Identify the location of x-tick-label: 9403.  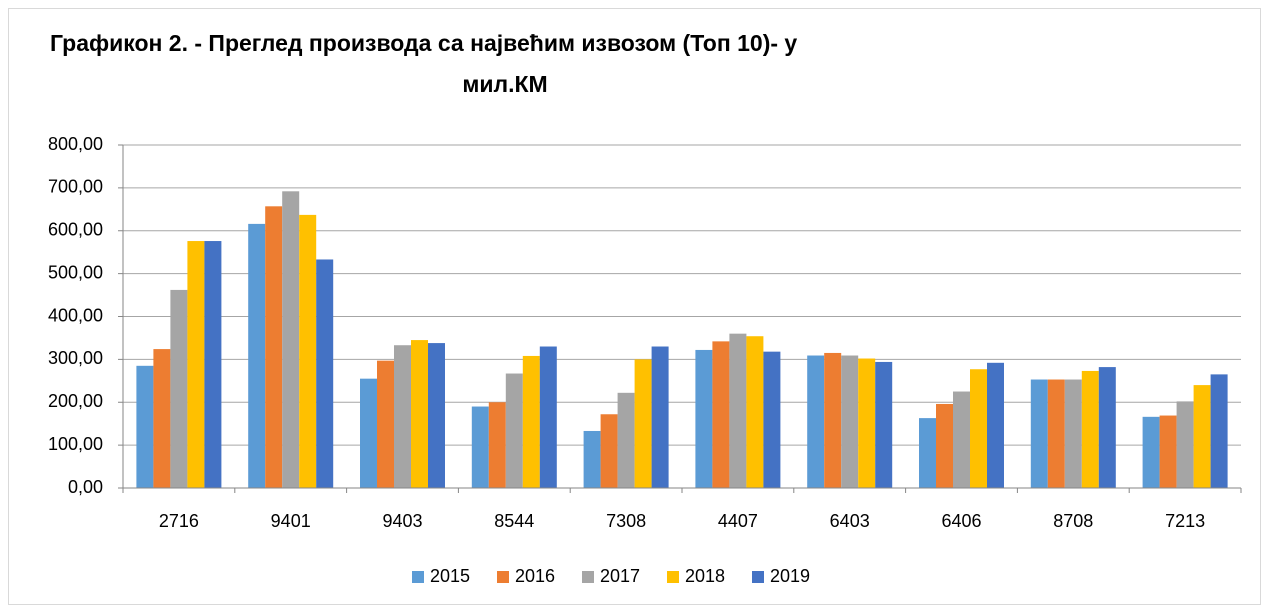
(402, 521).